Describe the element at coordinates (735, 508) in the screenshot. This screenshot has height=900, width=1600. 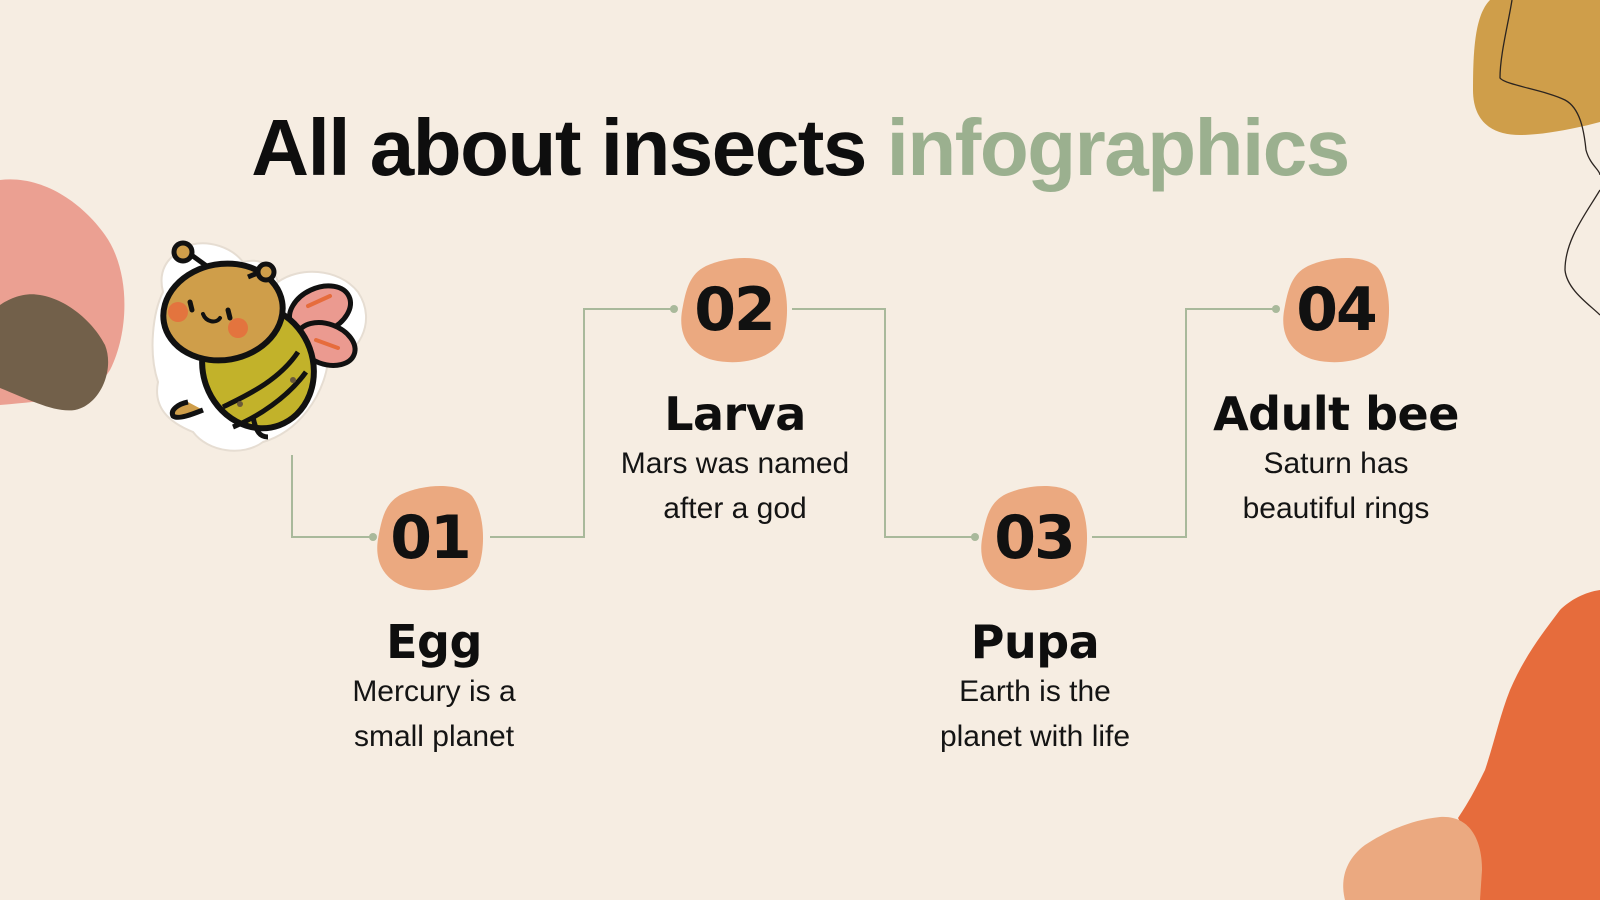
I see `step-description-line2: after a god` at that location.